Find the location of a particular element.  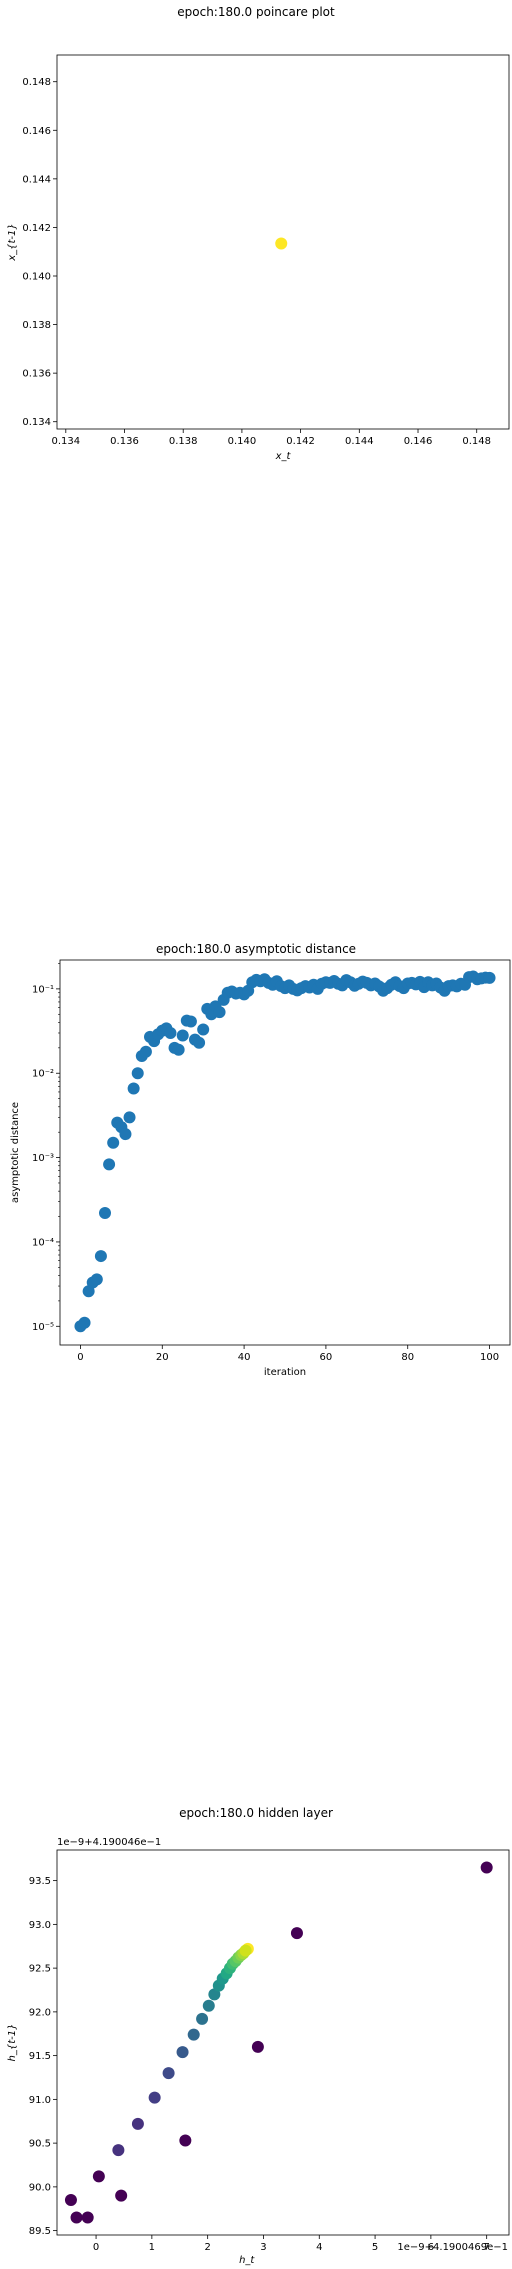

x-tick-label: 5 is located at coordinates (375, 2247).